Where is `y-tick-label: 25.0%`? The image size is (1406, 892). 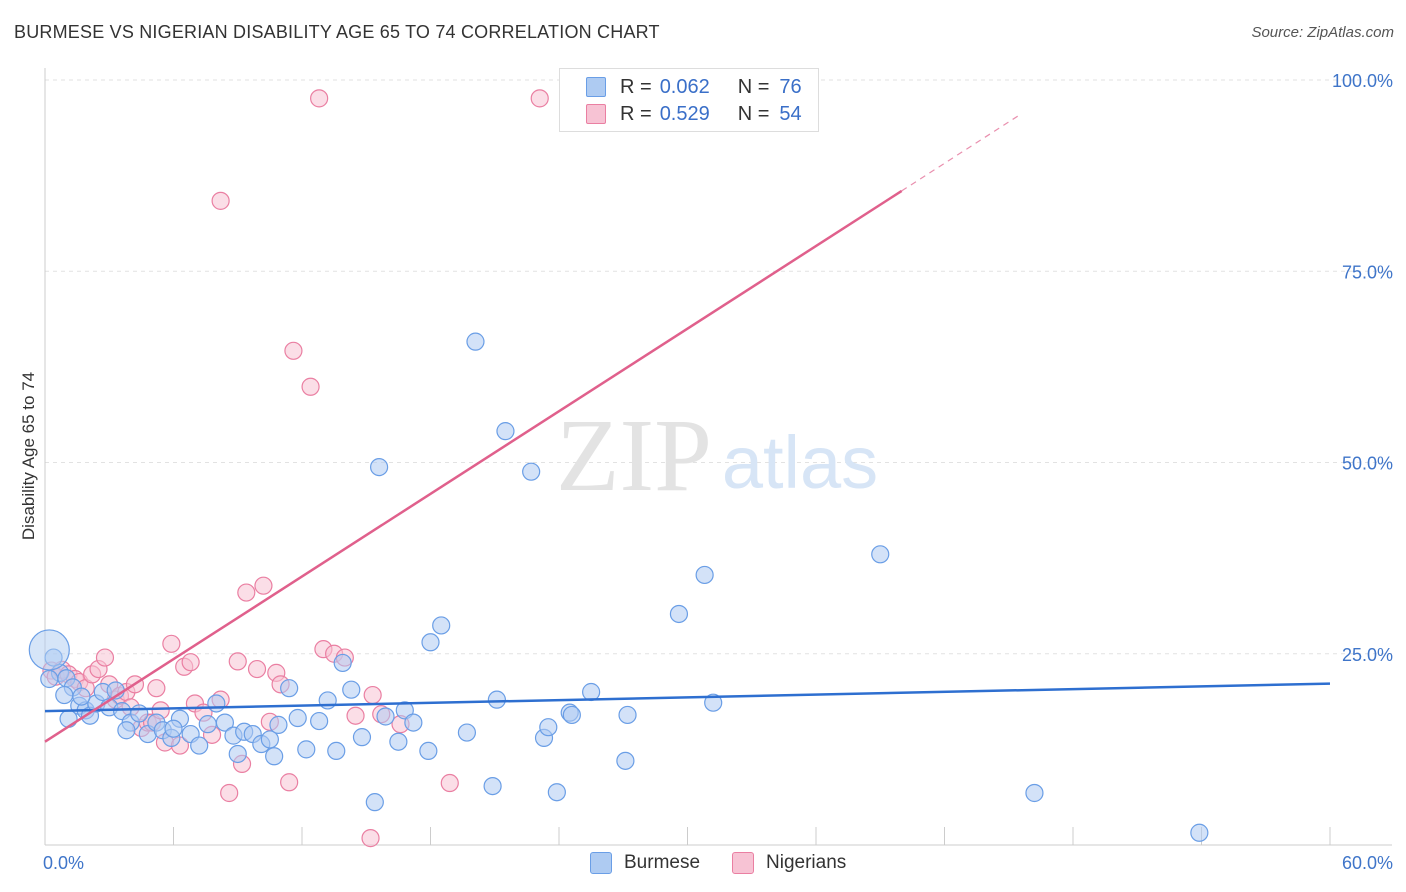 y-tick-label: 25.0% is located at coordinates (1367, 655).